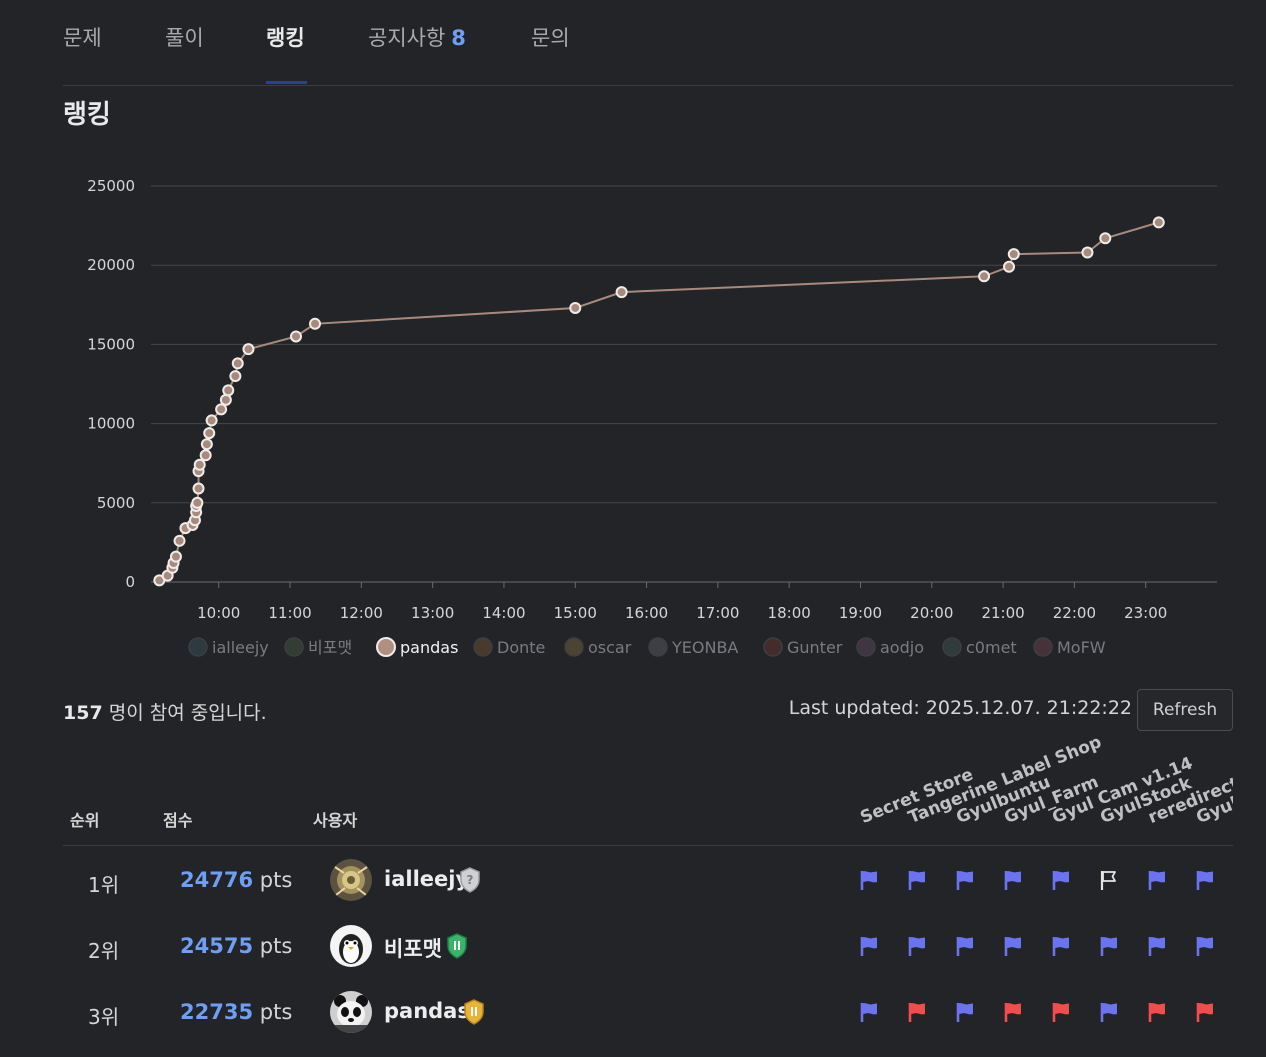 The image size is (1266, 1057). Describe the element at coordinates (1185, 710) in the screenshot. I see `refresh-button: Refresh` at that location.